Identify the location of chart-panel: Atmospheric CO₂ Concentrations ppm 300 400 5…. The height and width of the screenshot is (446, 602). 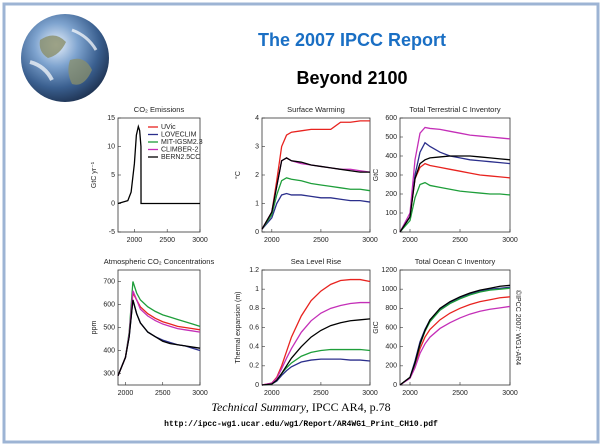
(153, 327).